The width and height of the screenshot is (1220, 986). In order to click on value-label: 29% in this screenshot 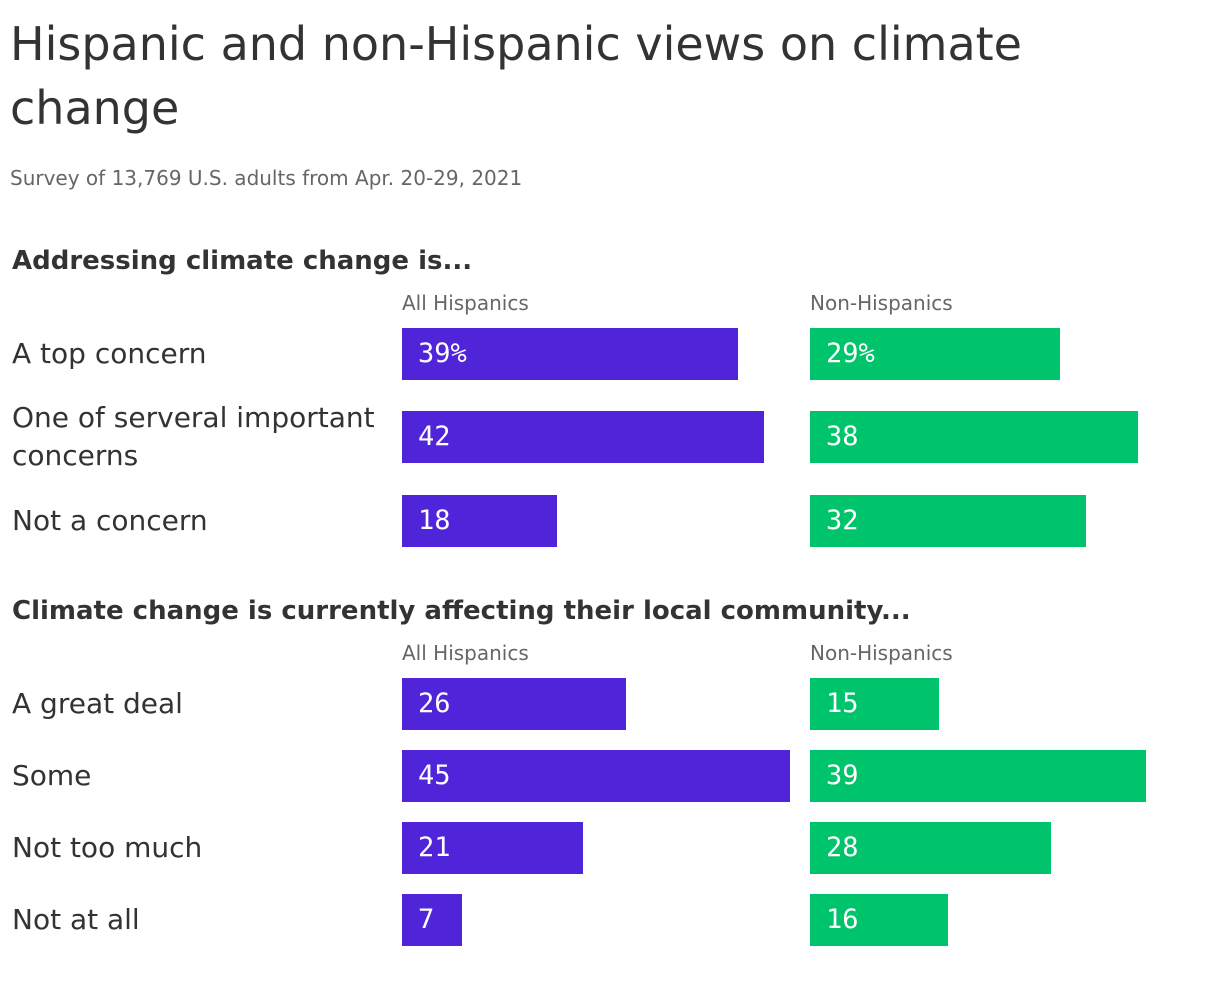, I will do `click(850, 353)`.